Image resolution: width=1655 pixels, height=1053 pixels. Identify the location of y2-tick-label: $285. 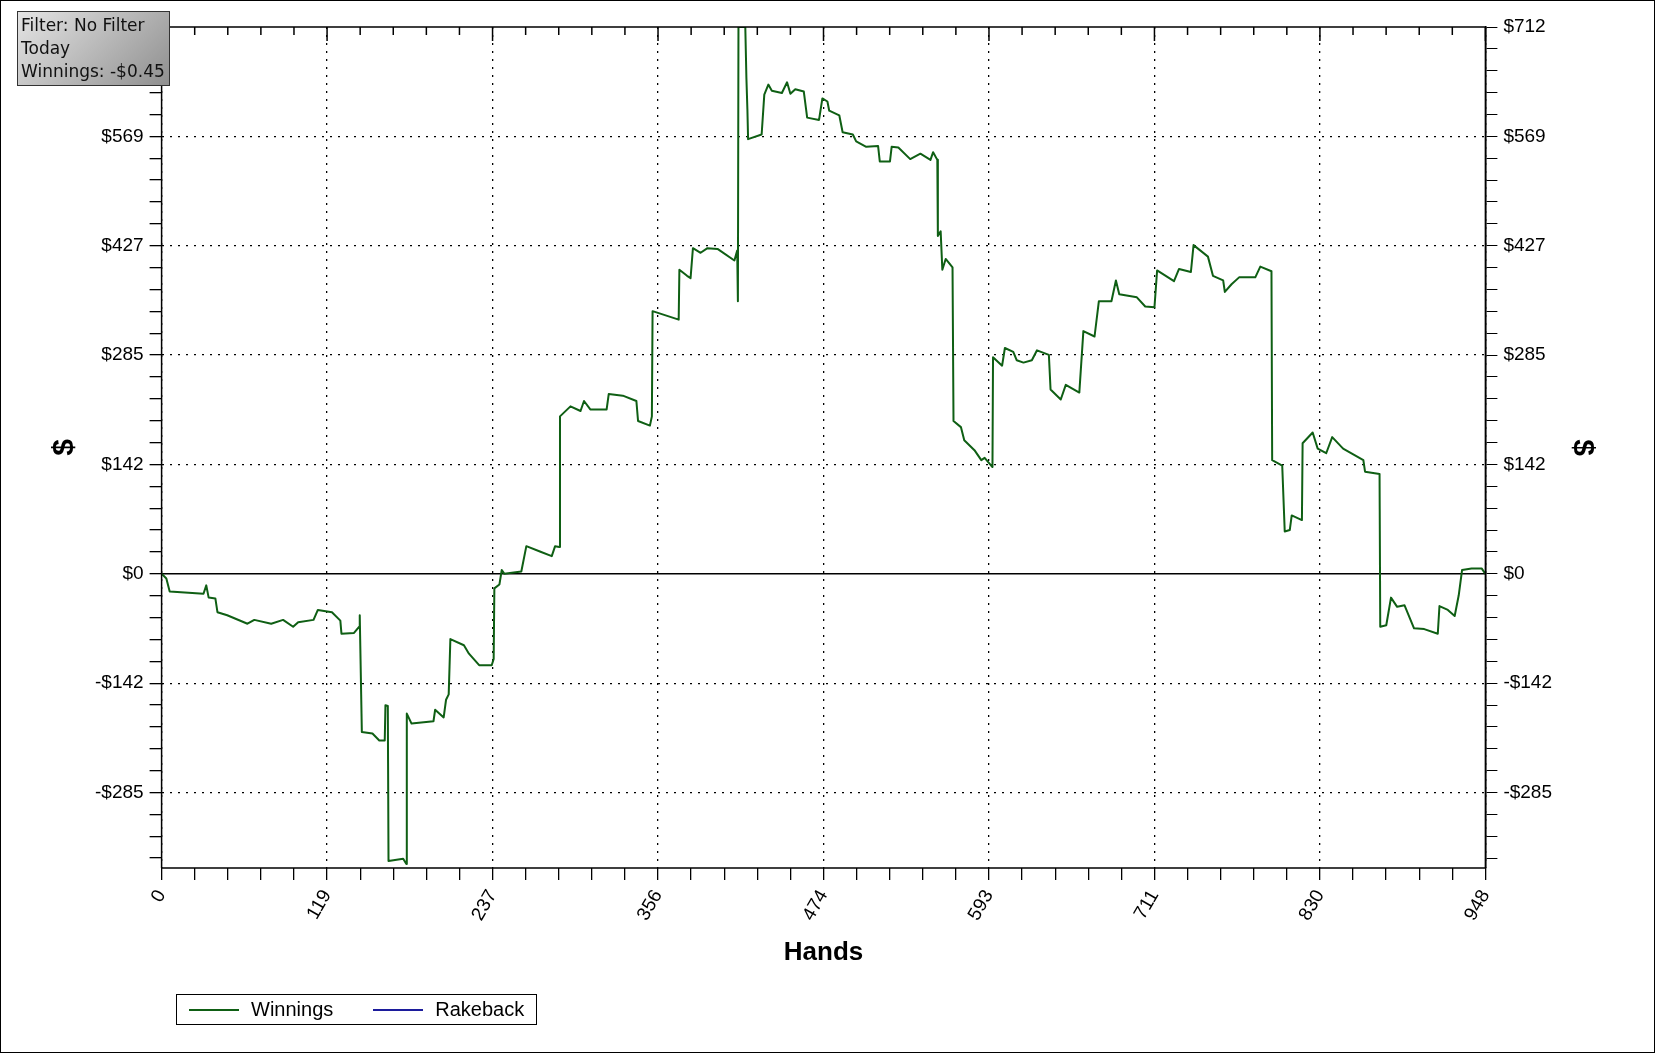
(1524, 354).